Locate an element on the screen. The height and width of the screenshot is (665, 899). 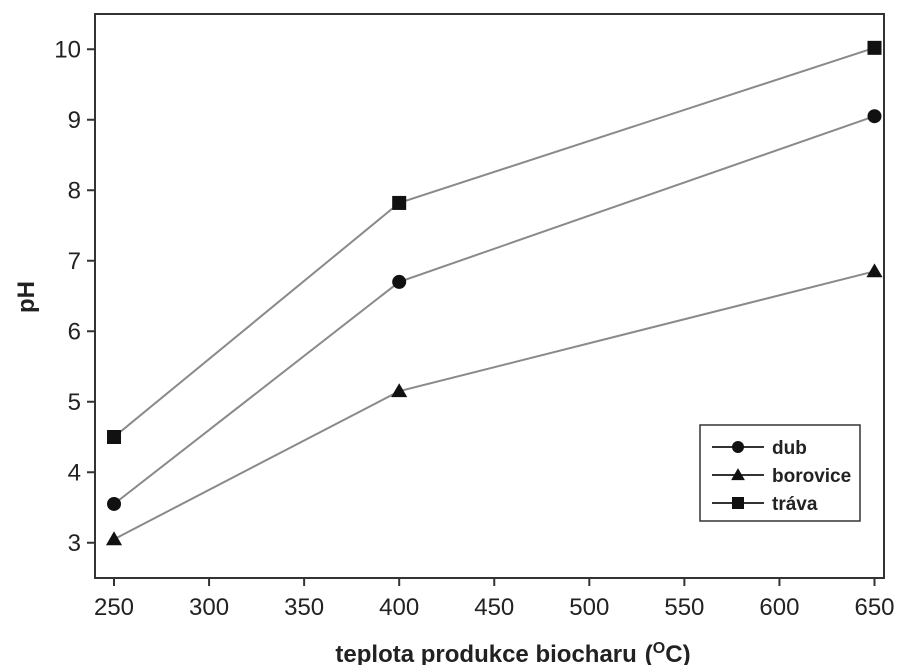
x-tick-label: 500 is located at coordinates (589, 607).